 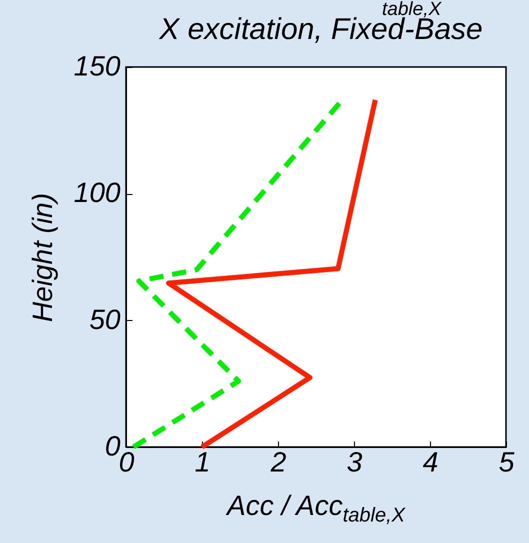 What do you see at coordinates (42, 257) in the screenshot?
I see `y-axis-title: Height (in)` at bounding box center [42, 257].